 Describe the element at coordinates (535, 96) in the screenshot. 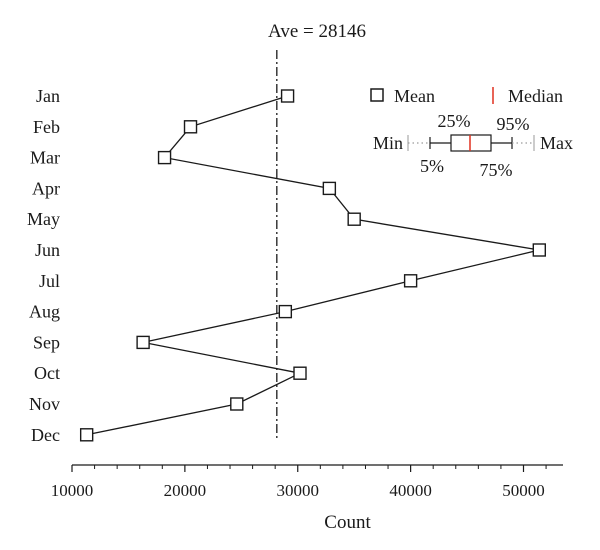

I see `legend-median-label: Median` at that location.